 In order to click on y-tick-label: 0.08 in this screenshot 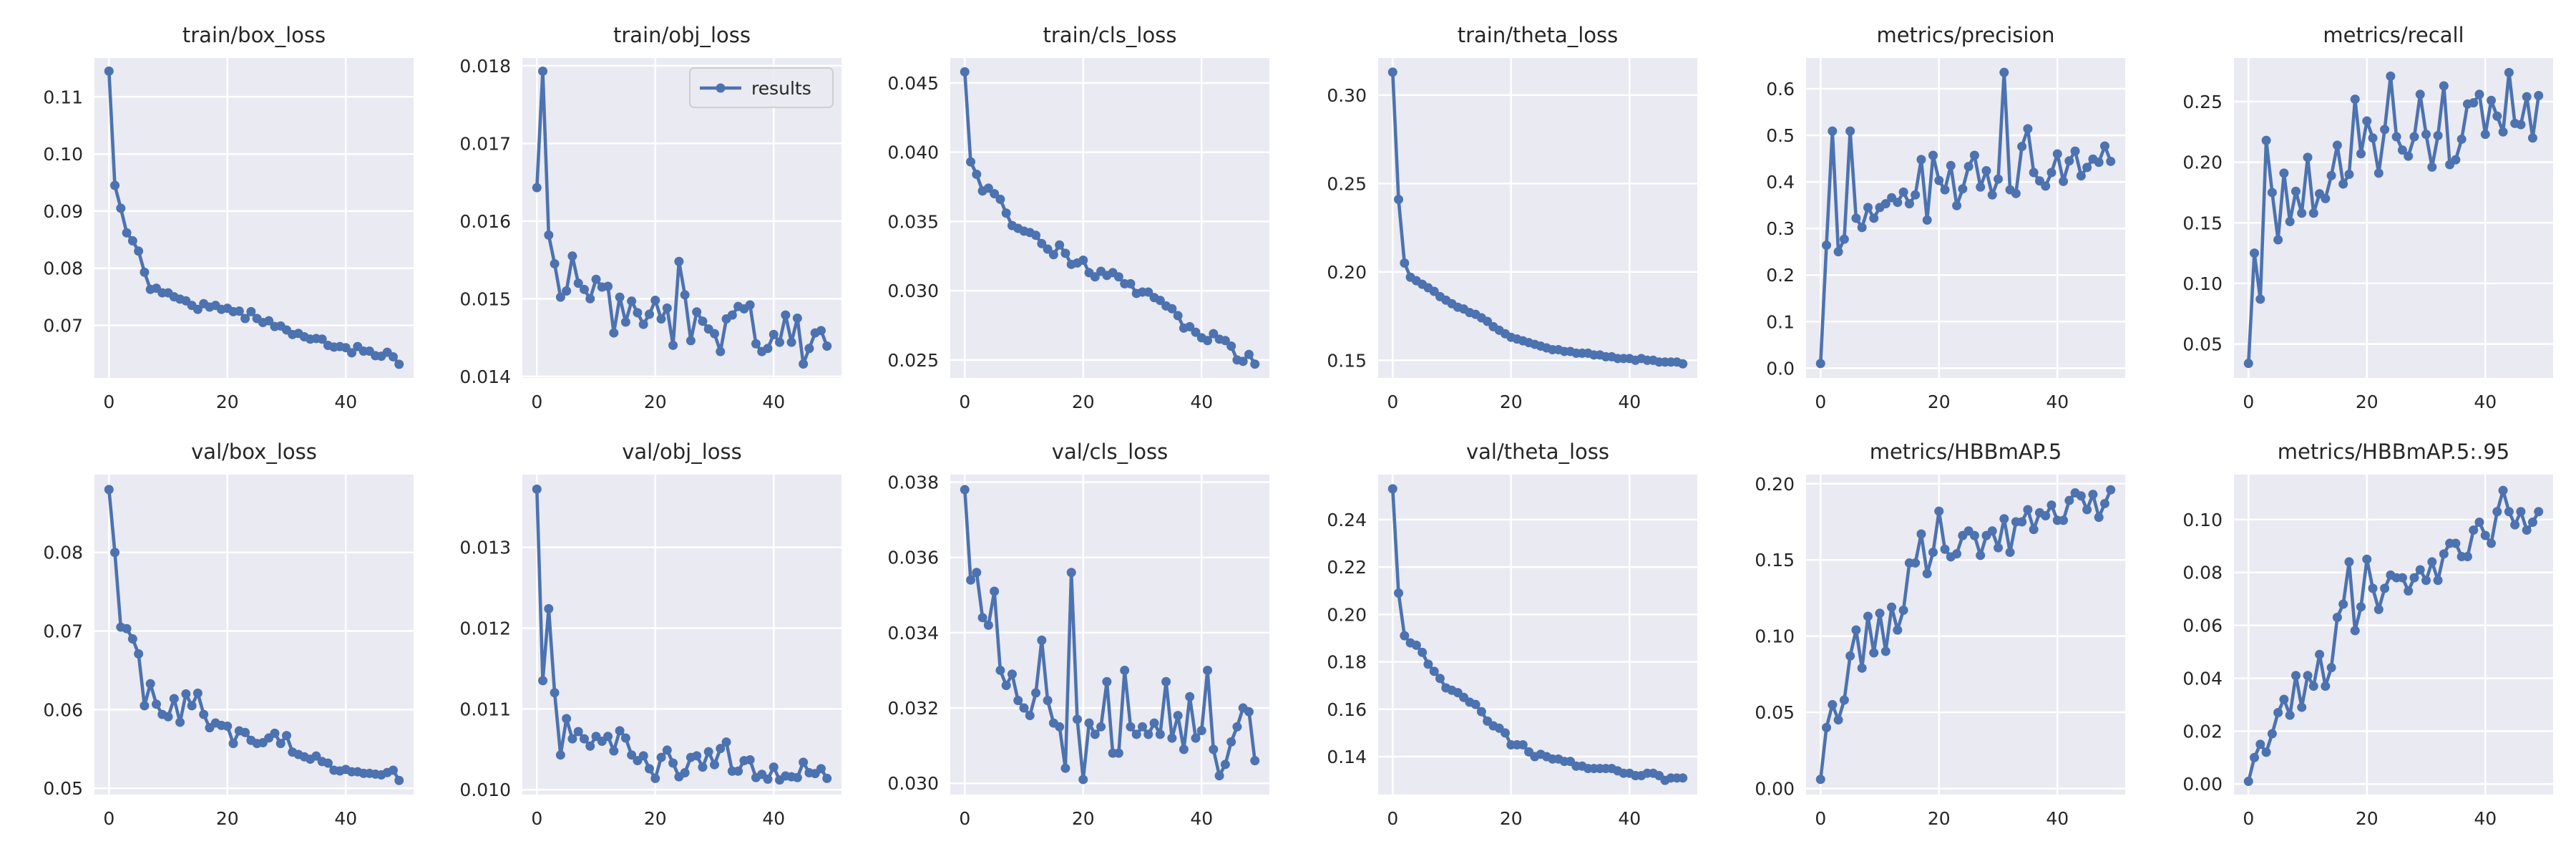, I will do `click(63, 268)`.